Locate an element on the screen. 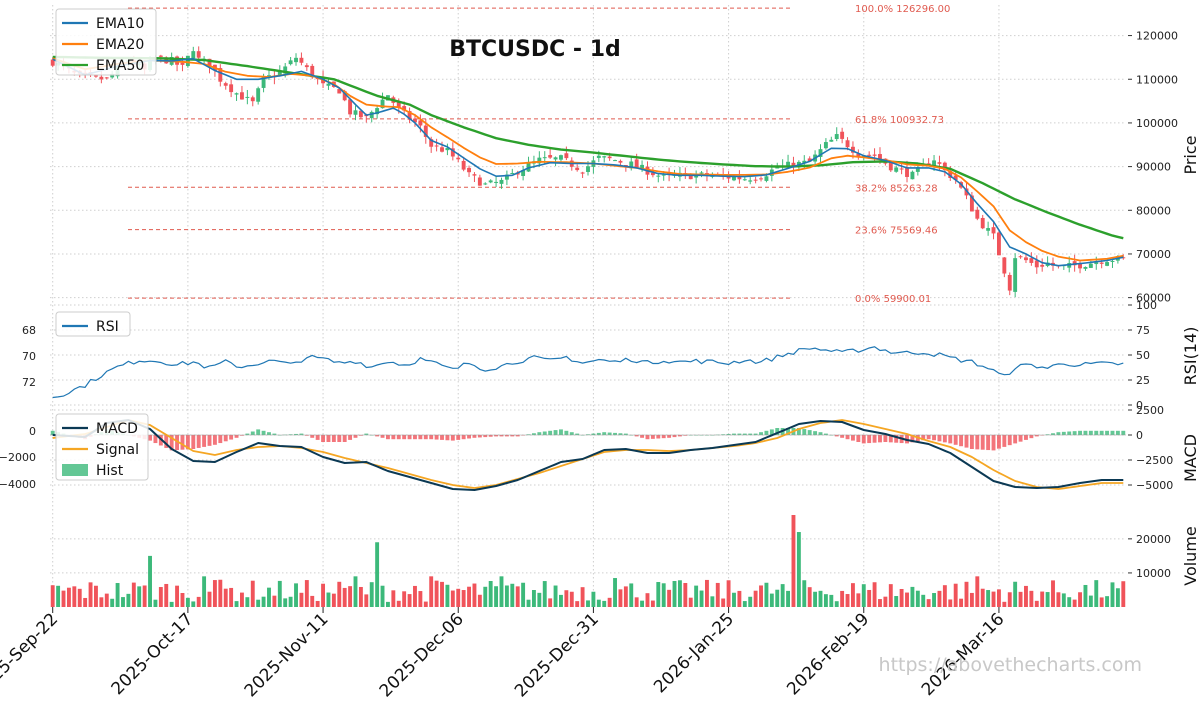 This screenshot has width=1200, height=709. fib-label: 61.8% 100932.73 is located at coordinates (899, 120).